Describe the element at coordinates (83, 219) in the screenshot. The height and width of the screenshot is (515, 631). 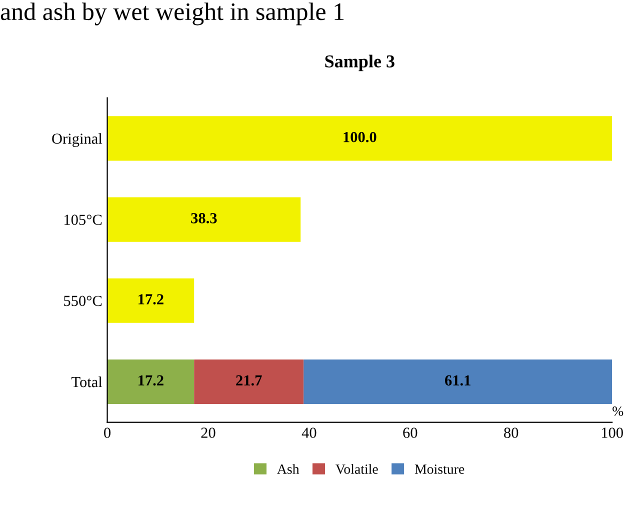
I see `y-tick-label: 105°C` at that location.